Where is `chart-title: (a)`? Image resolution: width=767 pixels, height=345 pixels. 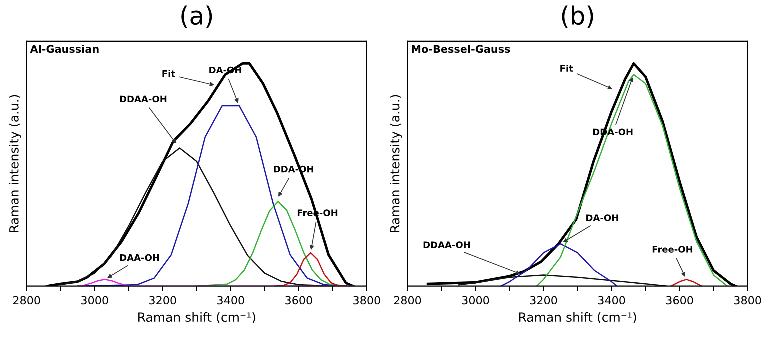 chart-title: (a) is located at coordinates (197, 17).